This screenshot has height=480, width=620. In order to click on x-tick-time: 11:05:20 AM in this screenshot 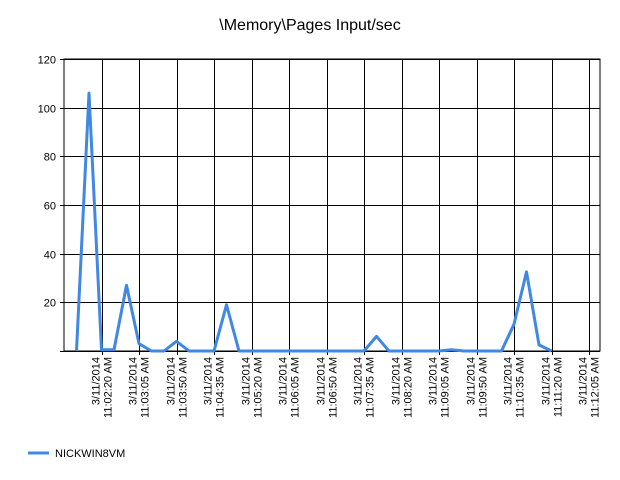, I will do `click(259, 387)`.